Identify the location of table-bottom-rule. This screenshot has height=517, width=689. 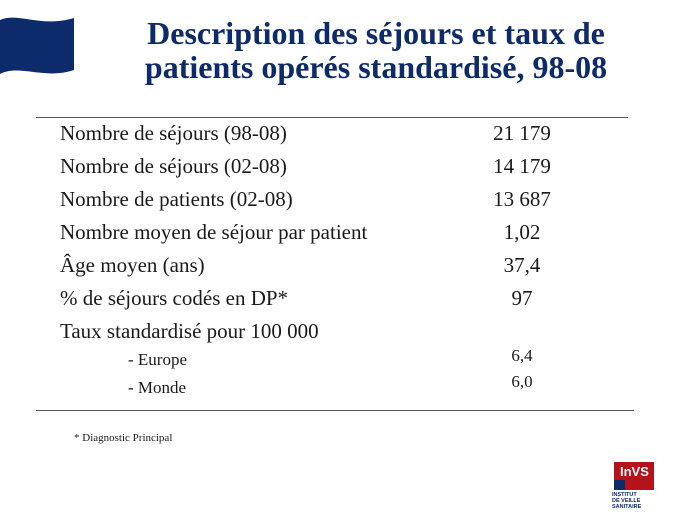
(335, 410).